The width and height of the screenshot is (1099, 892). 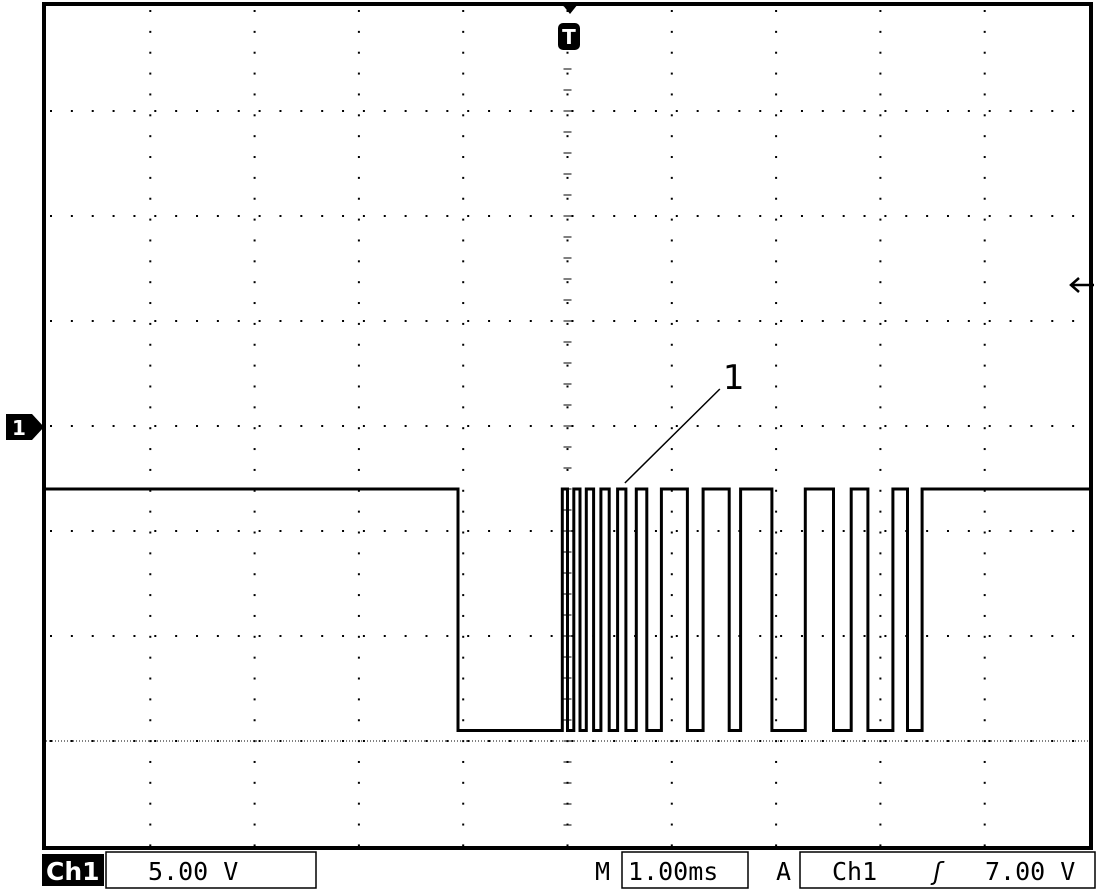 I want to click on volts-per-div-readout: 5.00 V, so click(x=193, y=871).